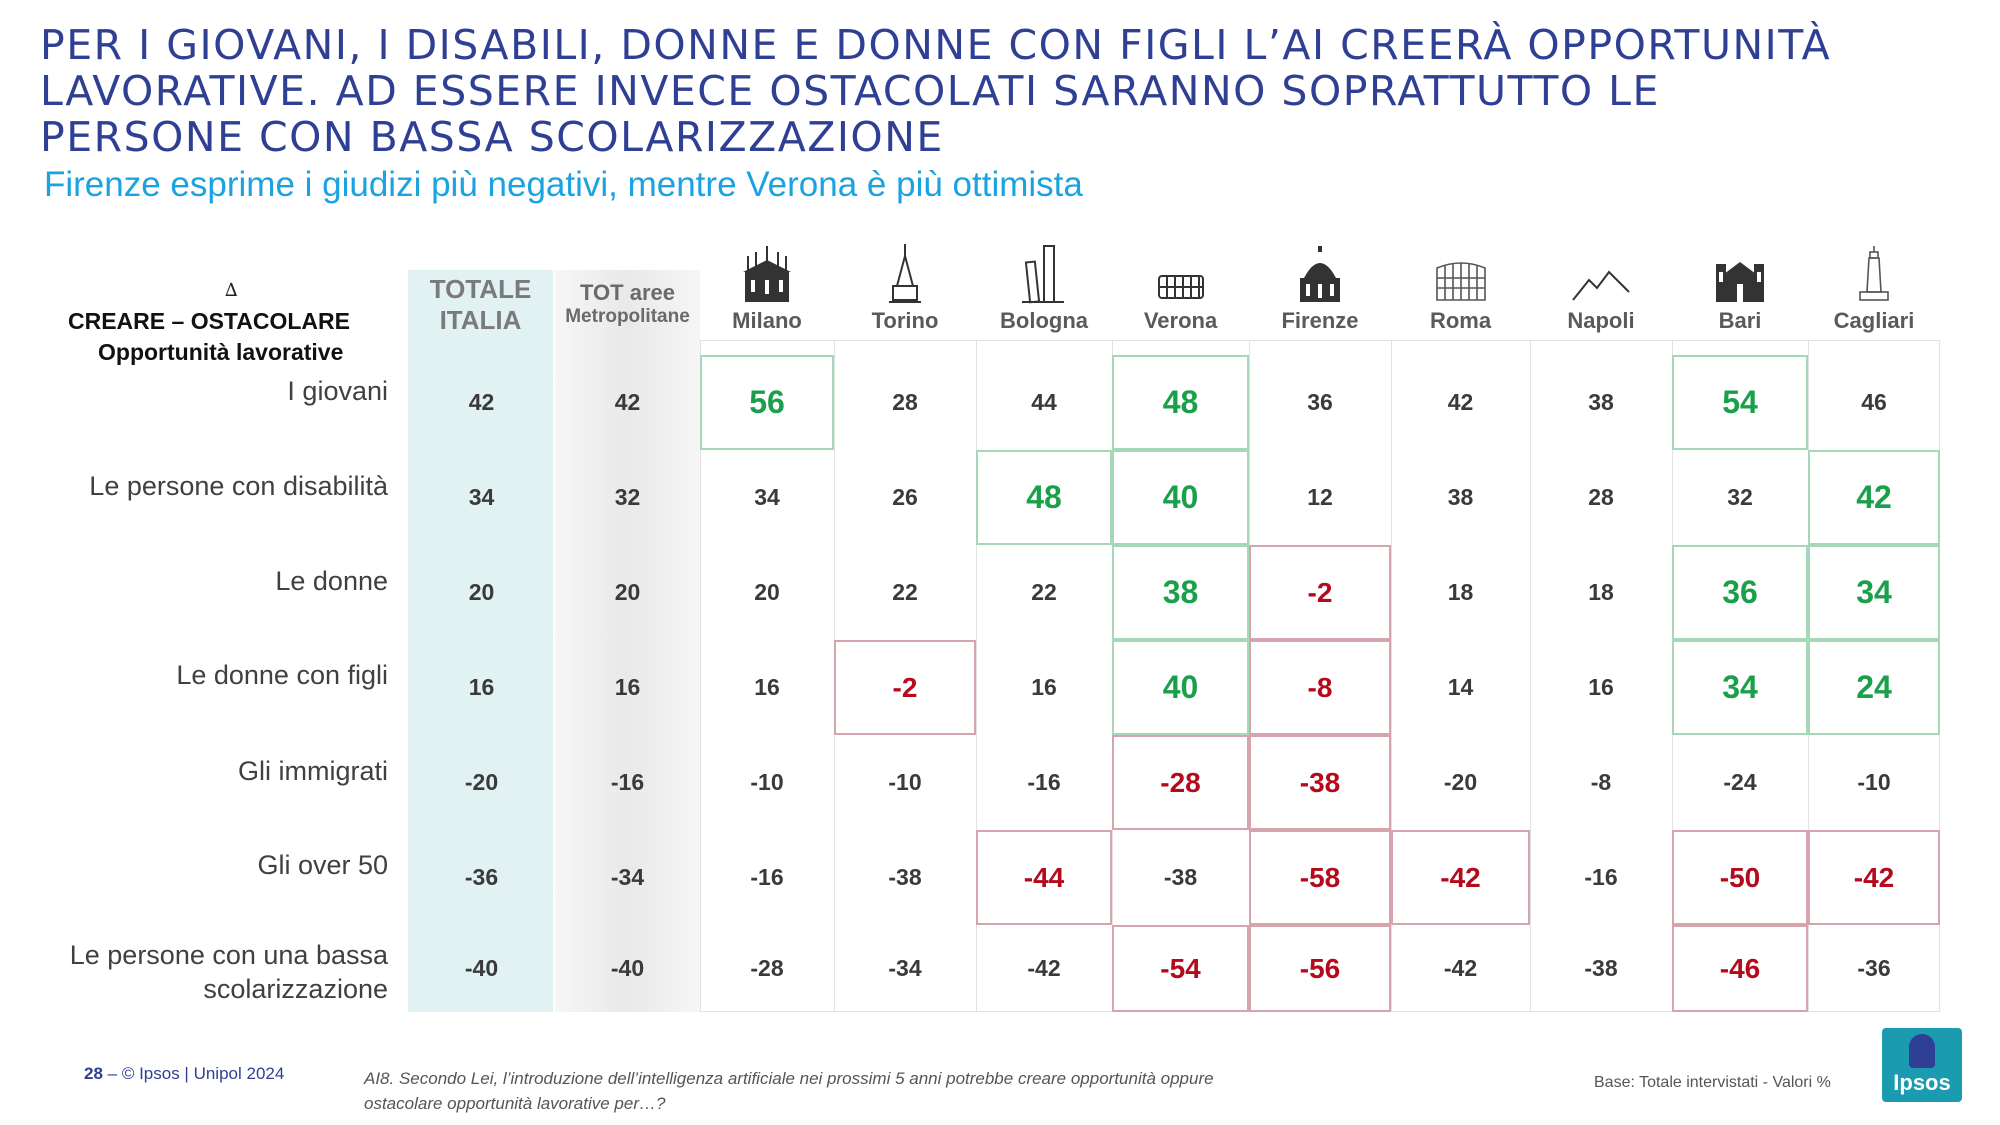  Describe the element at coordinates (1320, 877) in the screenshot. I see `table-cell: -58` at that location.